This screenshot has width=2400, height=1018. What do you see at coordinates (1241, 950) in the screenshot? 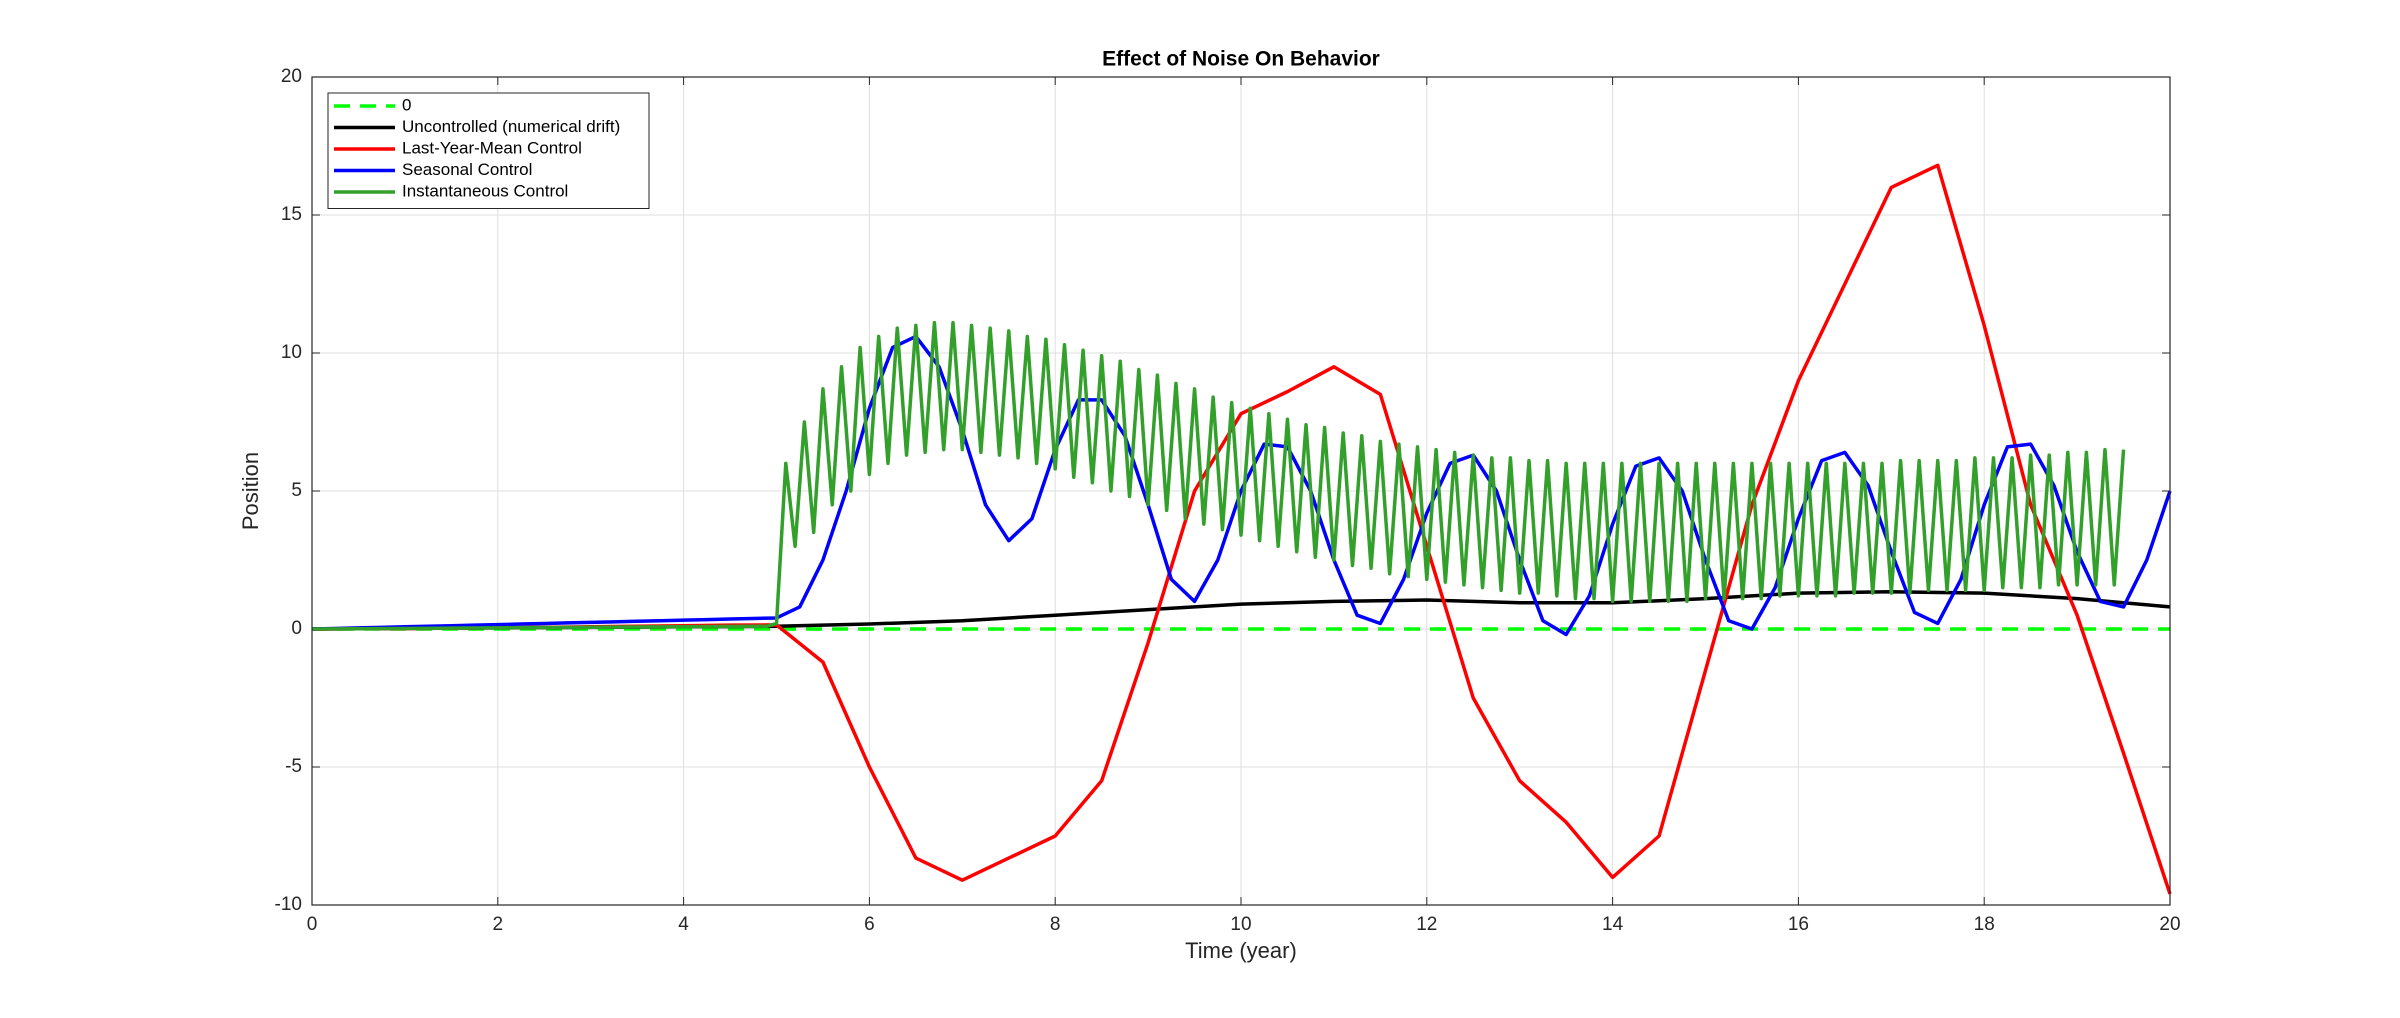
I see `x-axis-label: Time (year)` at bounding box center [1241, 950].